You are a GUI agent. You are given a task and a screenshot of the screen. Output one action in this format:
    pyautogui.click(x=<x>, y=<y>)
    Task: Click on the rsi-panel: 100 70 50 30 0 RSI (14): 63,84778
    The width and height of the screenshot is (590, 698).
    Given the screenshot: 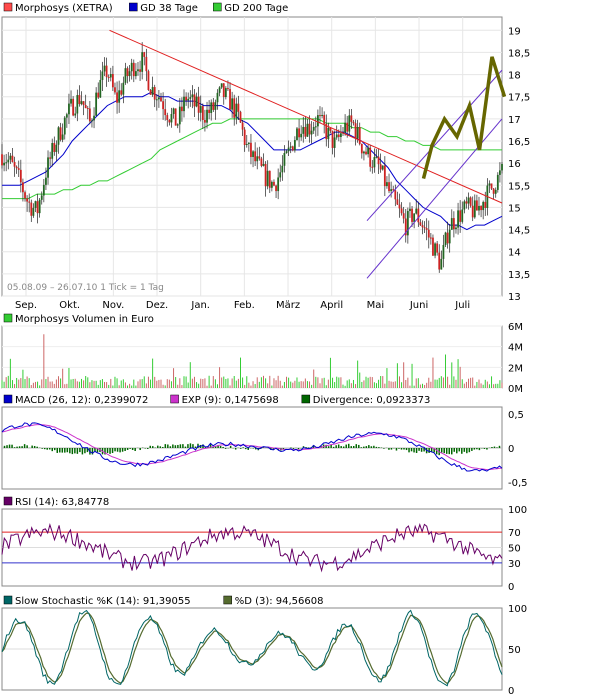 What is the action you would take?
    pyautogui.click(x=264, y=544)
    